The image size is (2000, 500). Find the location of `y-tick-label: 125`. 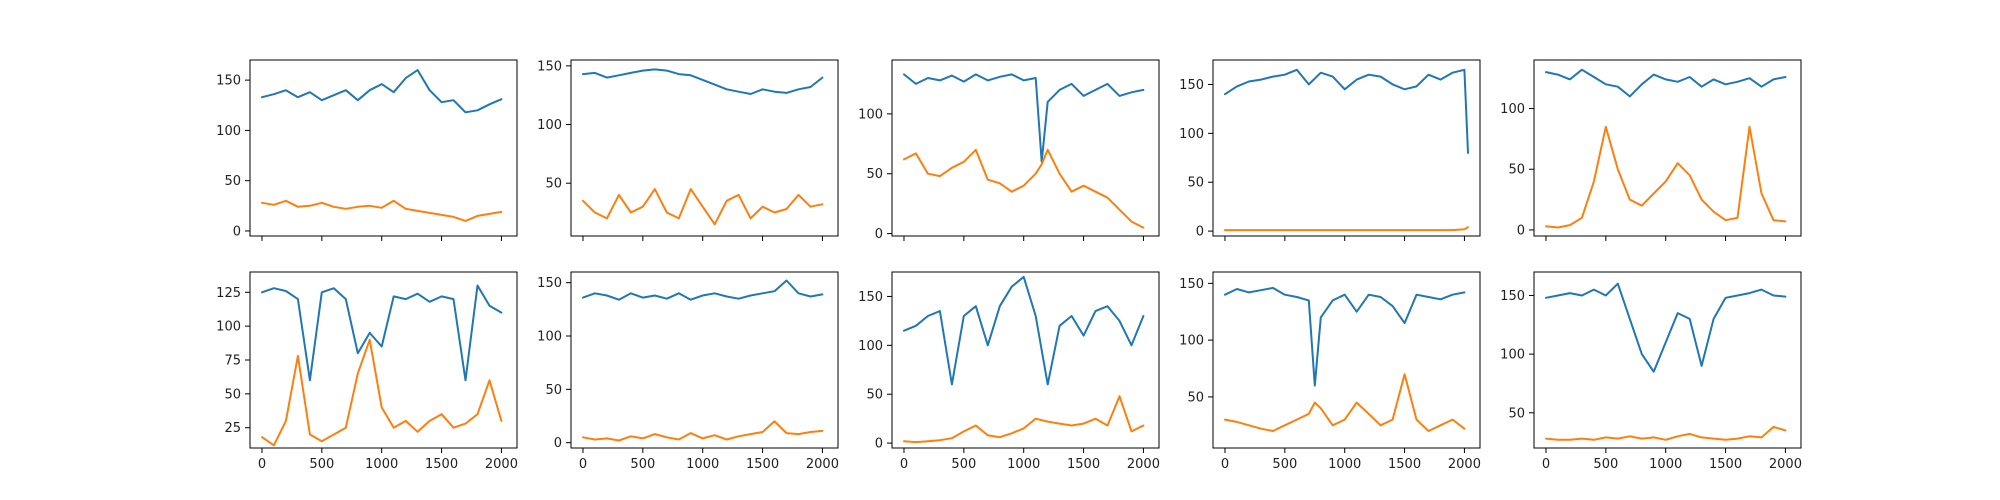

y-tick-label: 125 is located at coordinates (228, 293).